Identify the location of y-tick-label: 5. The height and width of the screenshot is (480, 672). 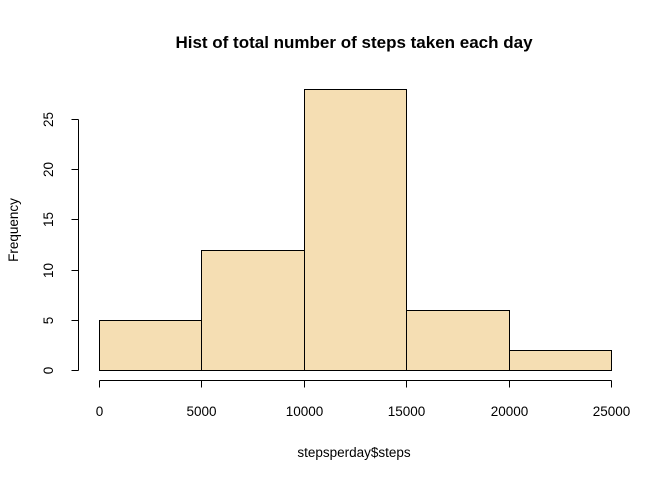
(48, 321).